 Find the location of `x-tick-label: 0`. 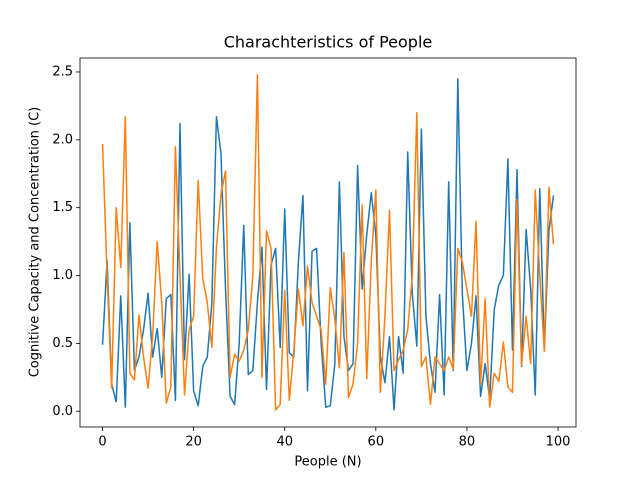

x-tick-label: 0 is located at coordinates (102, 442).